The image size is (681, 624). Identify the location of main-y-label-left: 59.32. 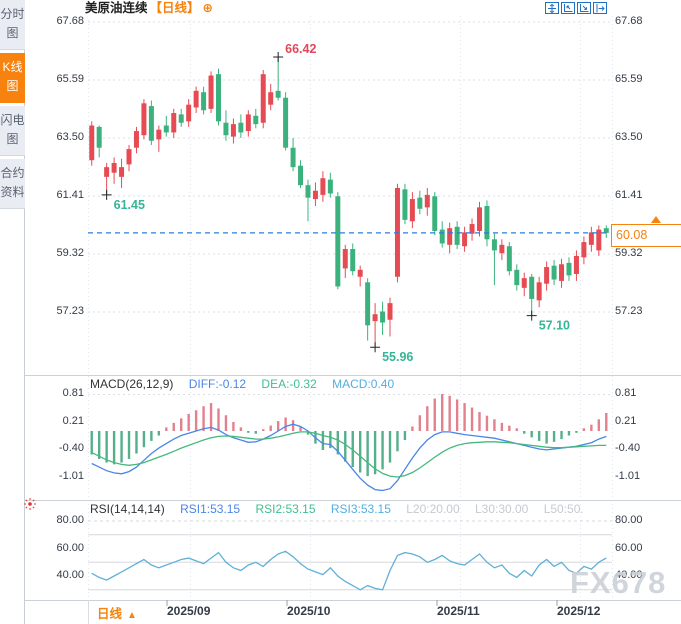
(70, 253).